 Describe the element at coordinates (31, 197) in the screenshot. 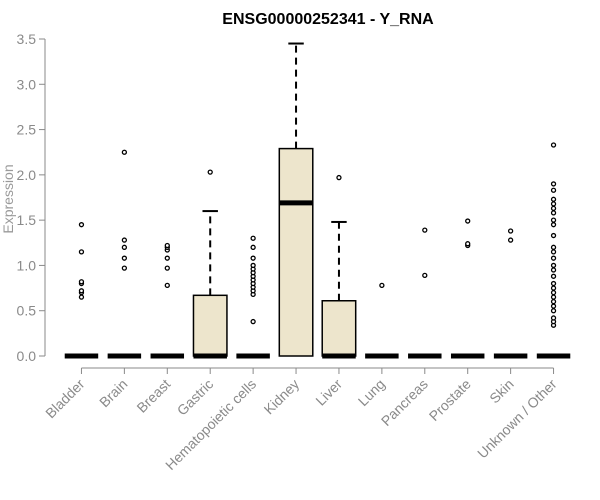

I see `y-axis: 0.0 0.5 1.0 1.5 2.0 2.5 3.0 3.5` at that location.